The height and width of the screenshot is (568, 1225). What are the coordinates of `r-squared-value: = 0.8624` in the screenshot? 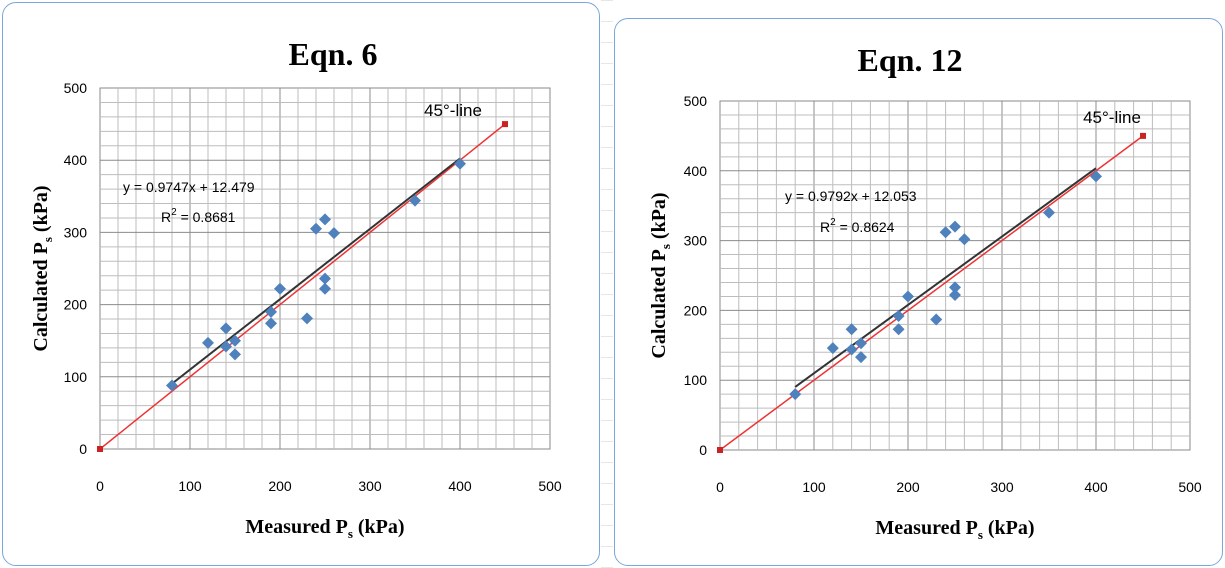 It's located at (865, 227).